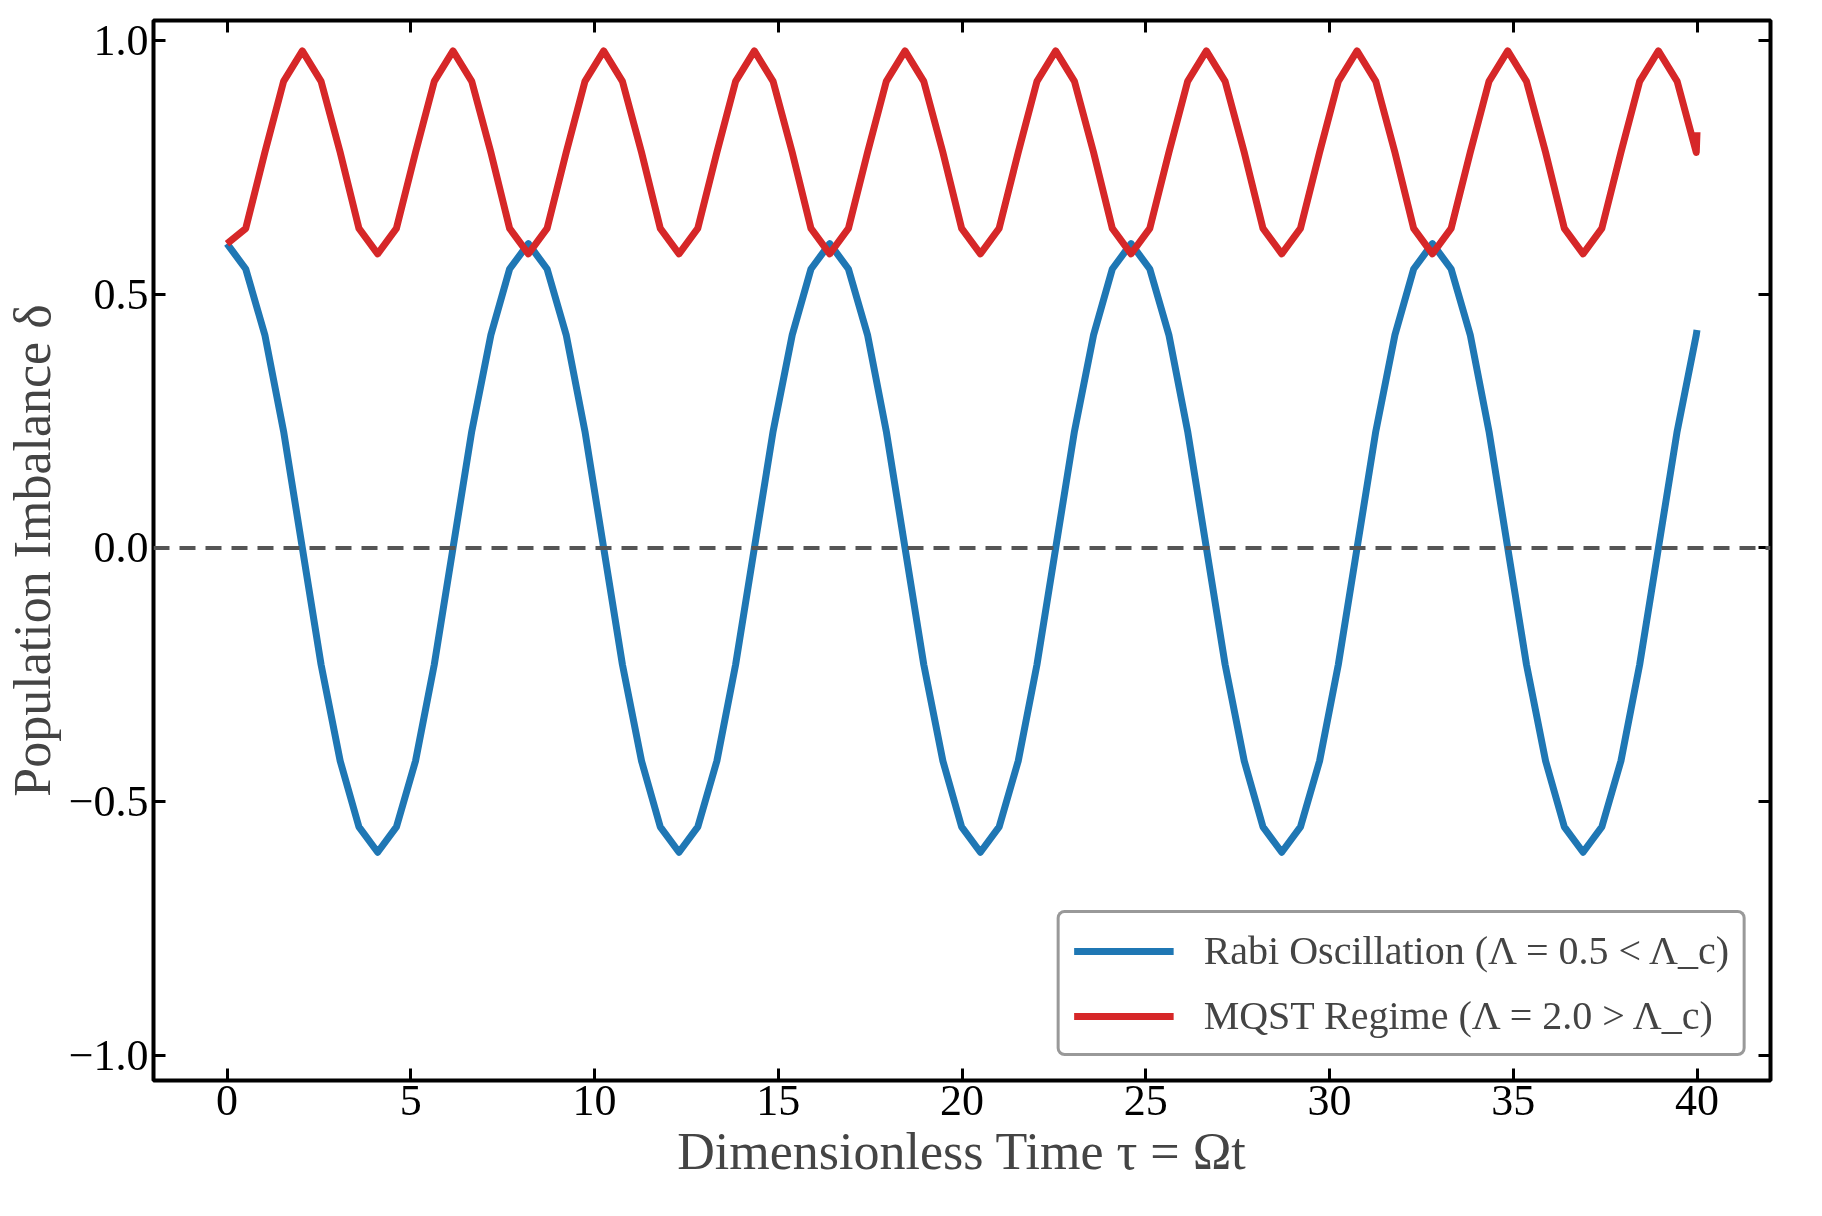  Describe the element at coordinates (1466, 950) in the screenshot. I see `legend-label: Rabi Oscillation (Λ = 0.5 < Λ_c)` at that location.